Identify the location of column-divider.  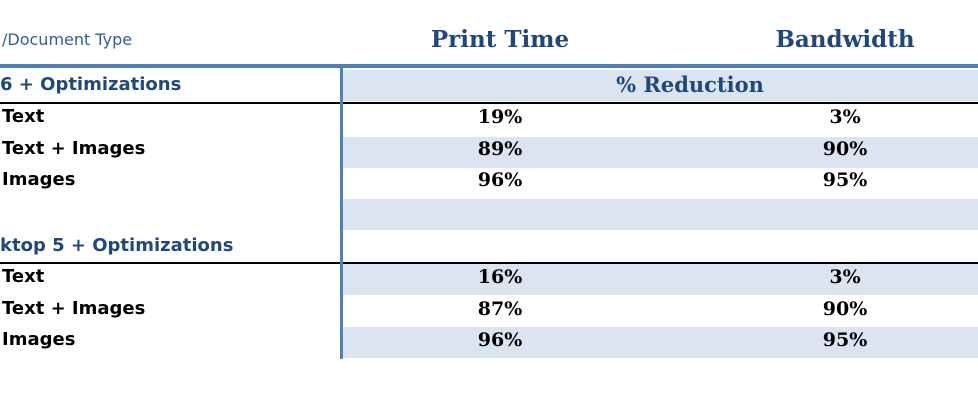
(341, 212).